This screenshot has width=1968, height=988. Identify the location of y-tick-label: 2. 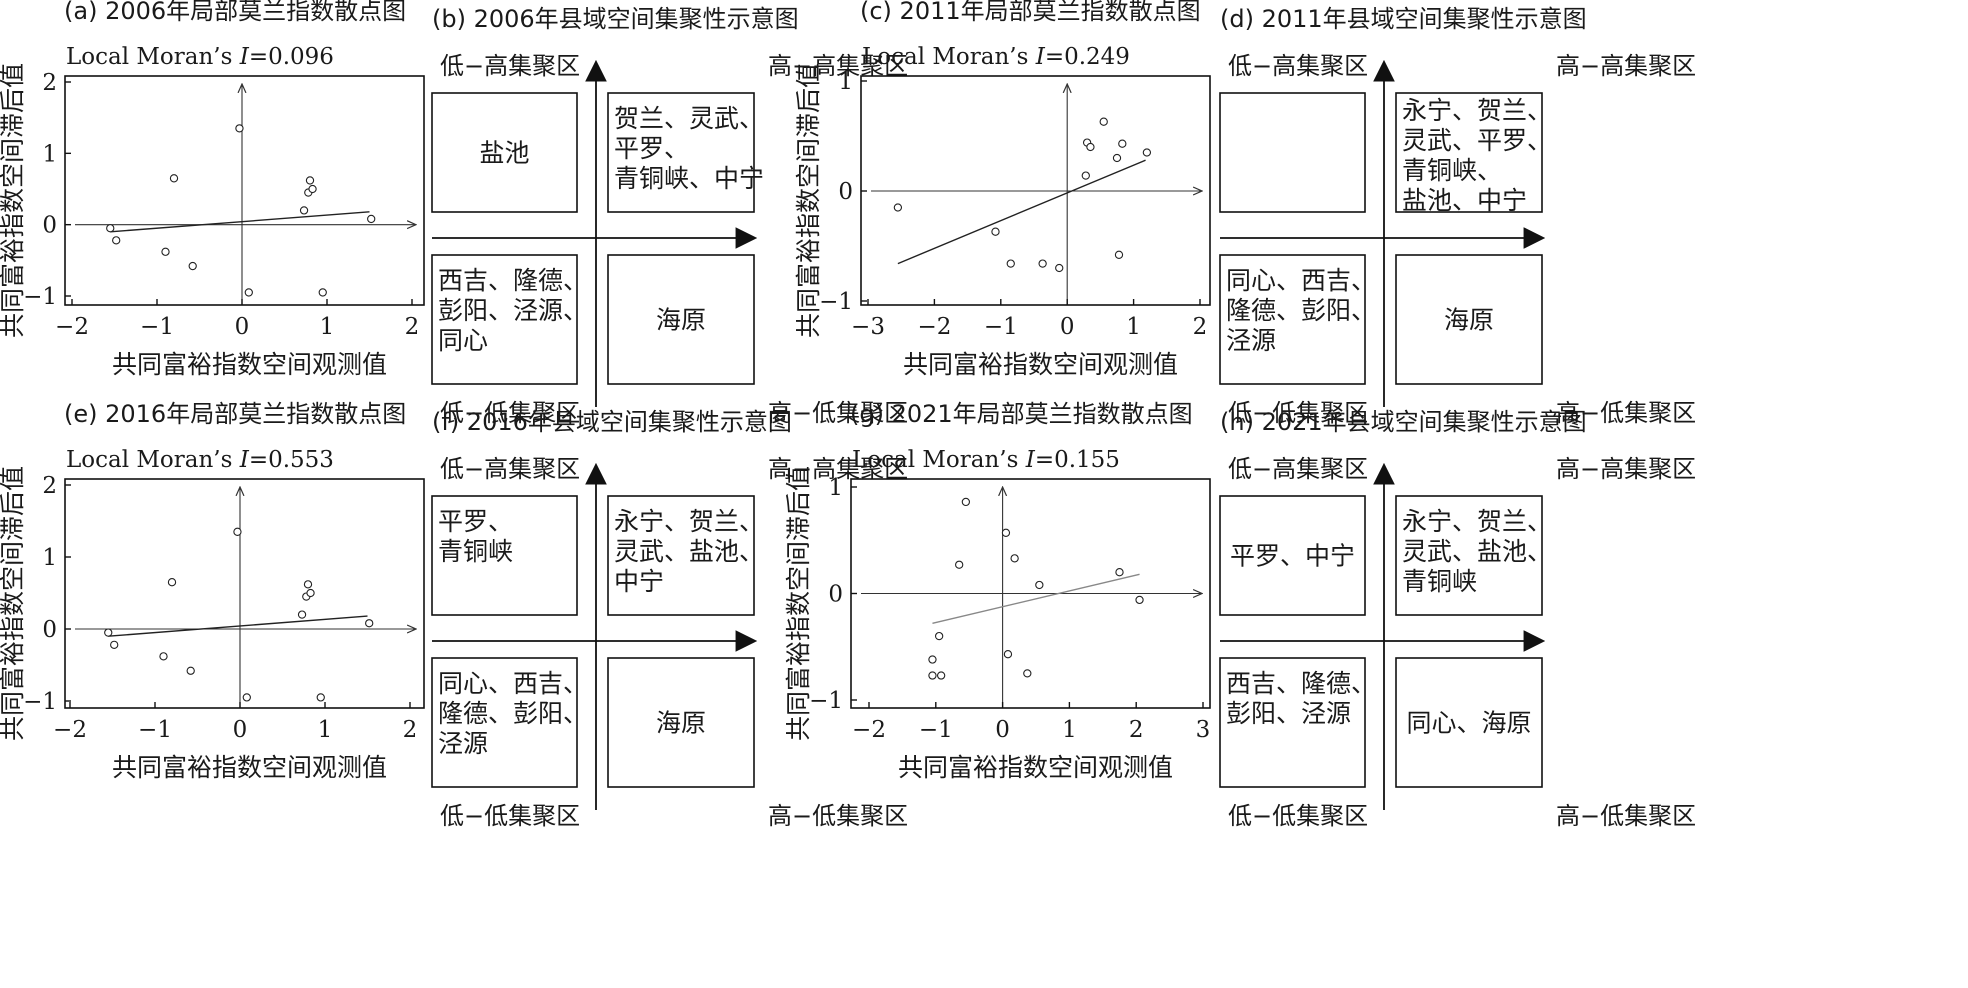
(49, 486).